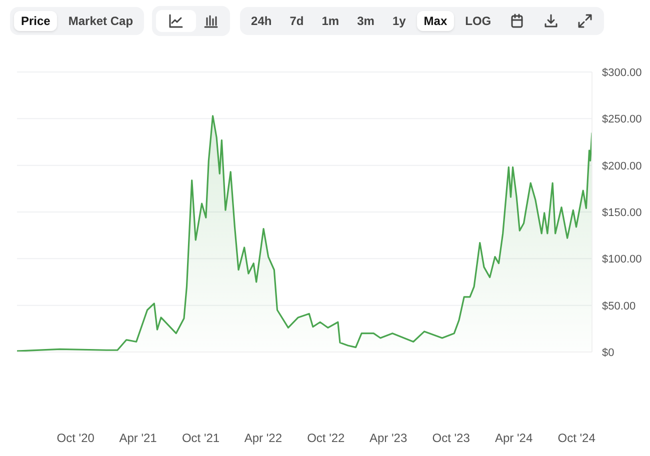 Image resolution: width=650 pixels, height=456 pixels. Describe the element at coordinates (389, 438) in the screenshot. I see `x-tick-label: Apr '23` at that location.